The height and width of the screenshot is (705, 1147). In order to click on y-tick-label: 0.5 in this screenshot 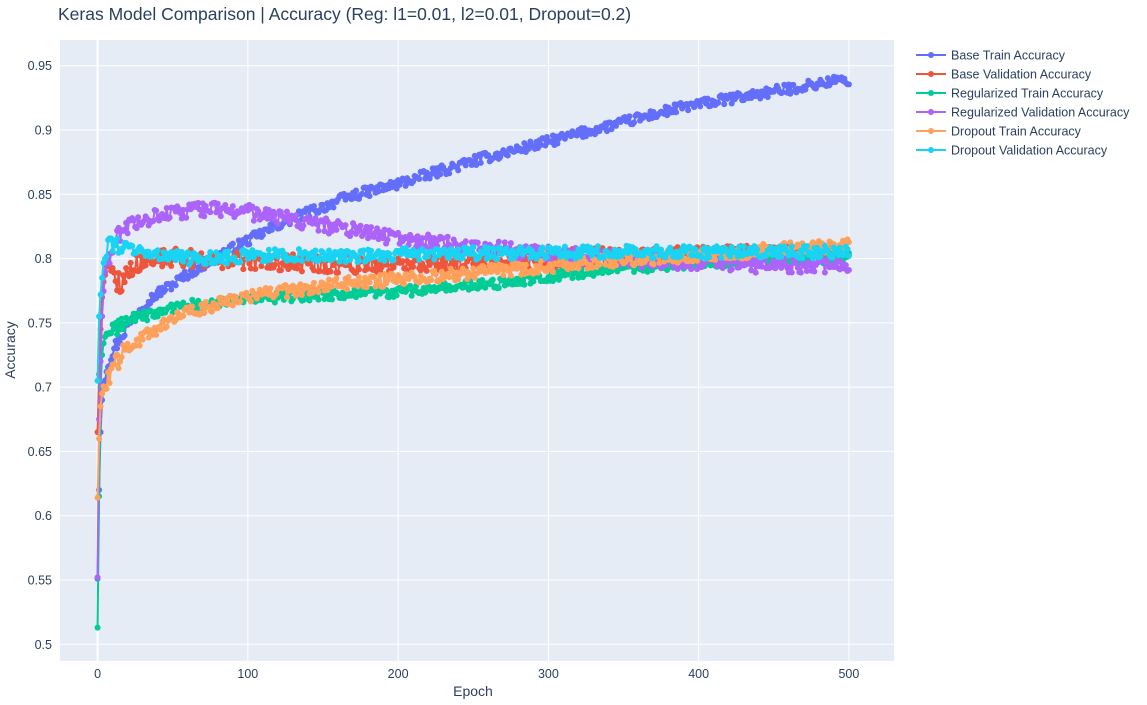, I will do `click(43, 645)`.